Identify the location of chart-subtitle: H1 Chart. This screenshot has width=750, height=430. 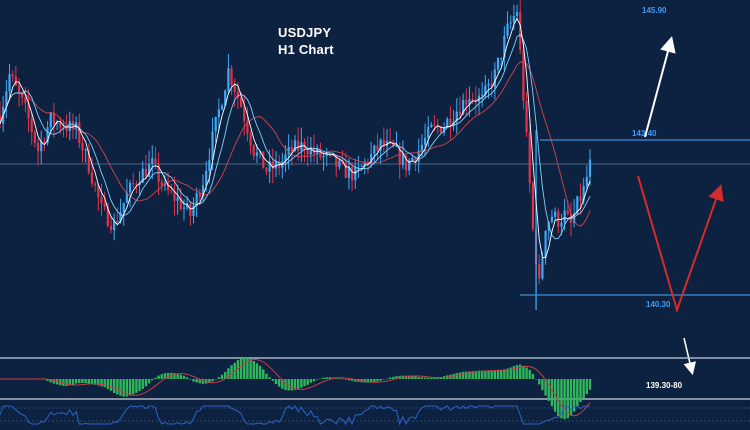
(306, 49).